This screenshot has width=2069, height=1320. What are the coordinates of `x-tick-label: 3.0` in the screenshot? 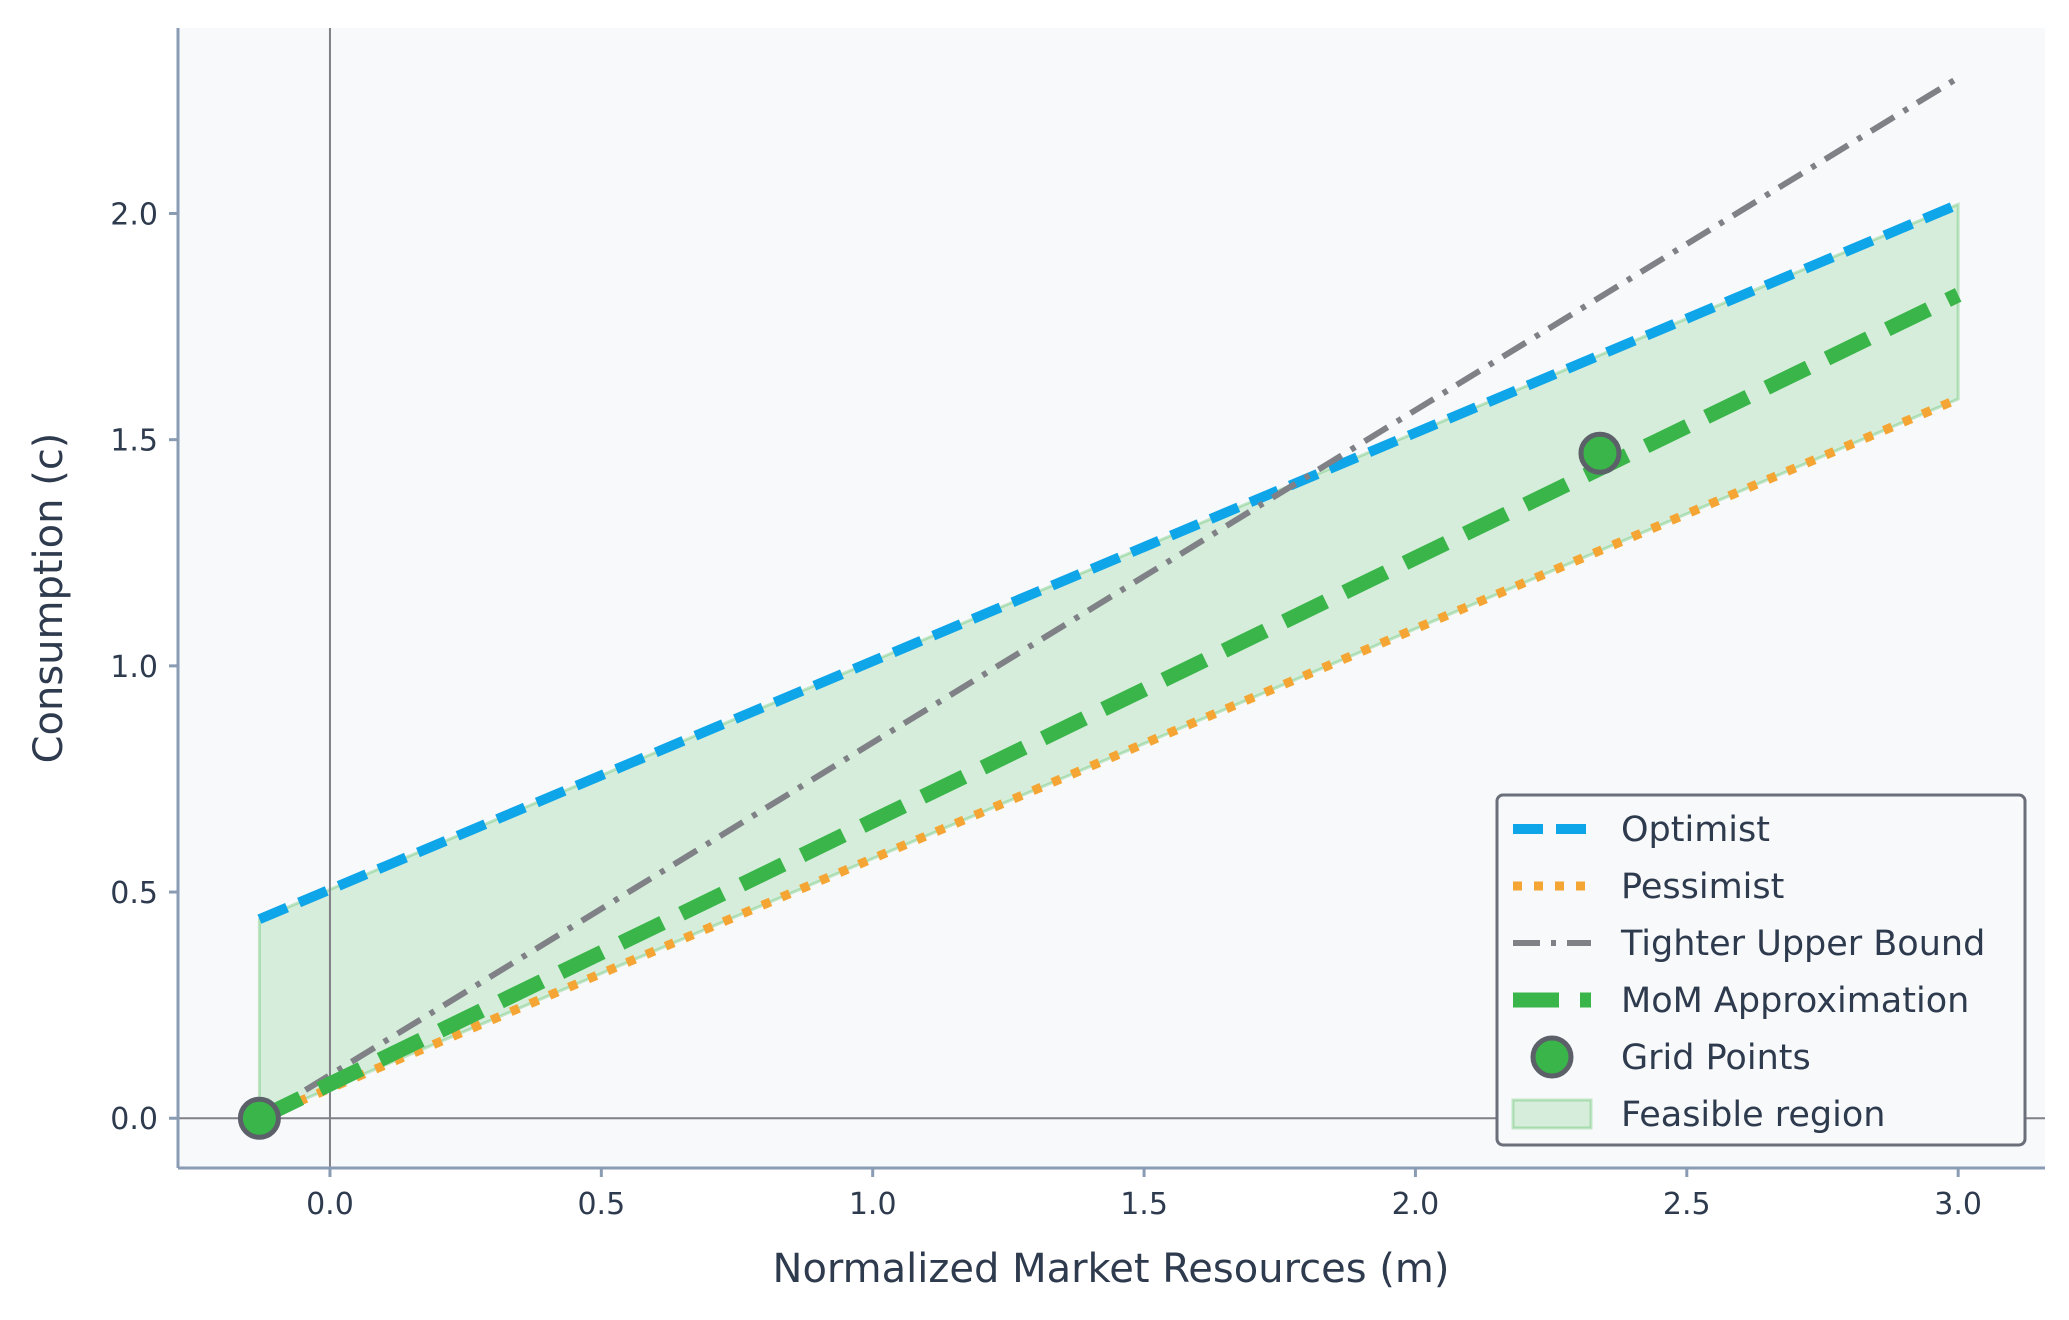 It's located at (1958, 1204).